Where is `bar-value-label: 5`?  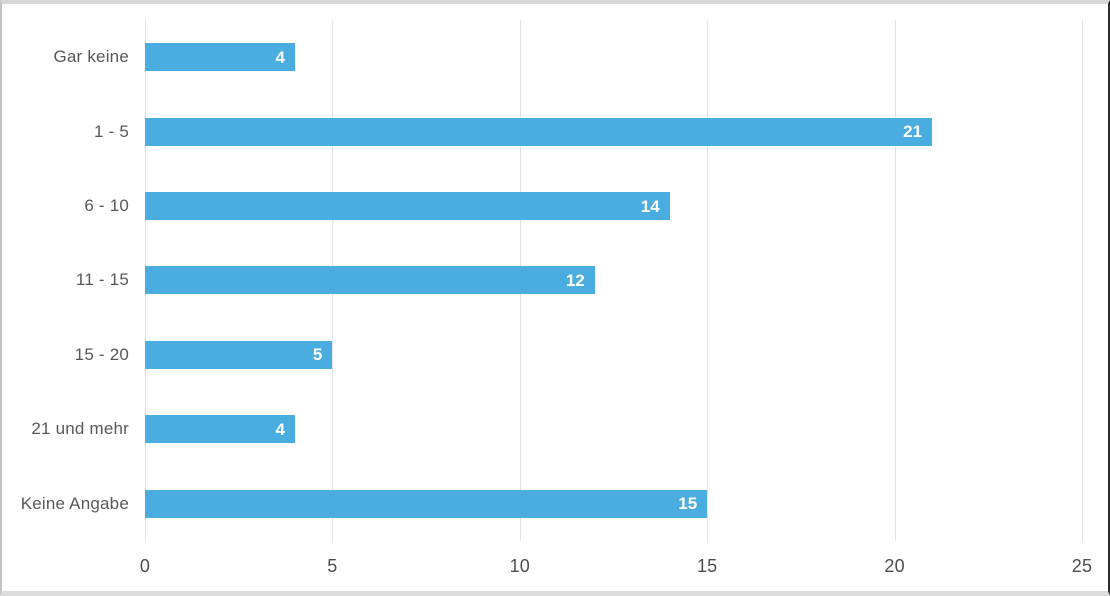
bar-value-label: 5 is located at coordinates (317, 355).